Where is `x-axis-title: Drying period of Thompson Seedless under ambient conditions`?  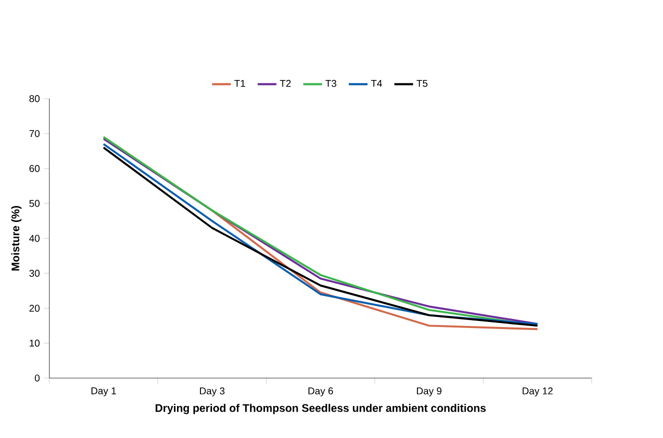 x-axis-title: Drying period of Thompson Seedless under ambient conditions is located at coordinates (321, 409).